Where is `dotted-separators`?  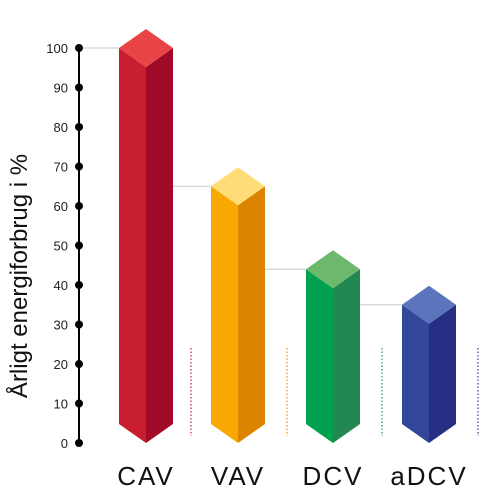 dotted-separators is located at coordinates (334, 392).